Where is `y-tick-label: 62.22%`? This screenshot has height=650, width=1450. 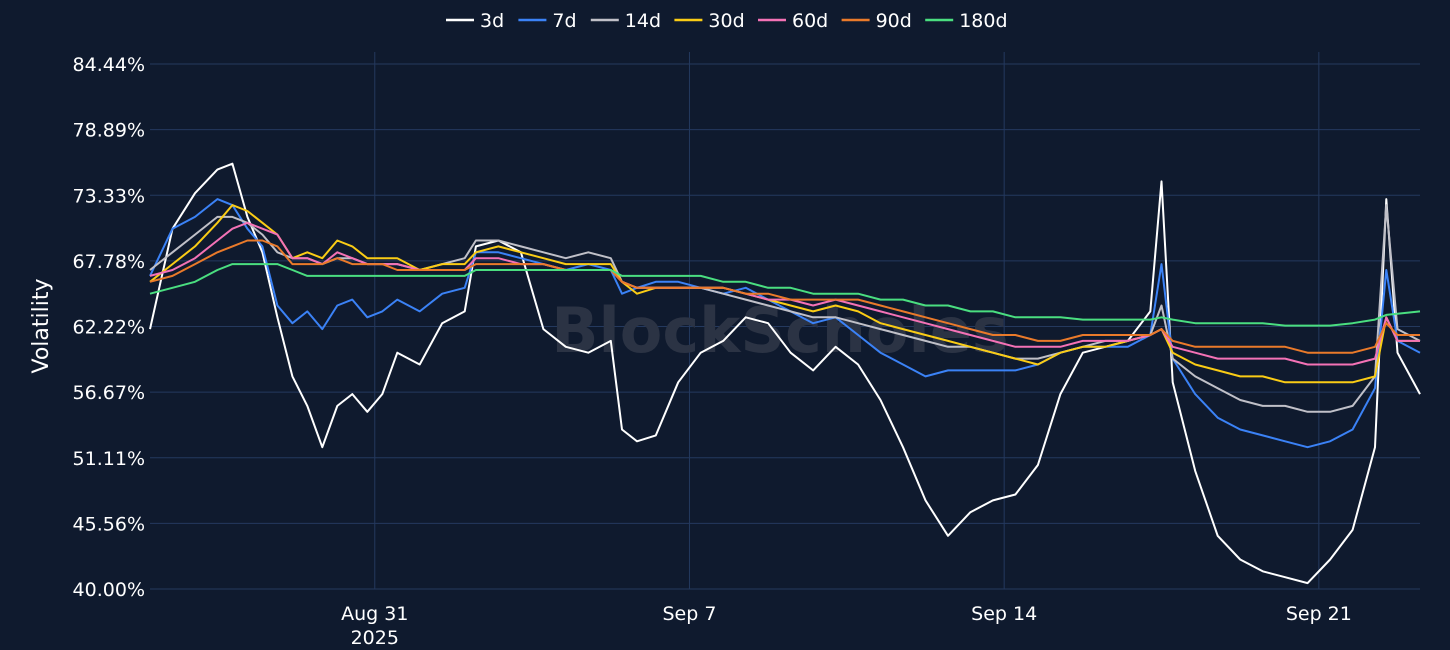 y-tick-label: 62.22% is located at coordinates (109, 328).